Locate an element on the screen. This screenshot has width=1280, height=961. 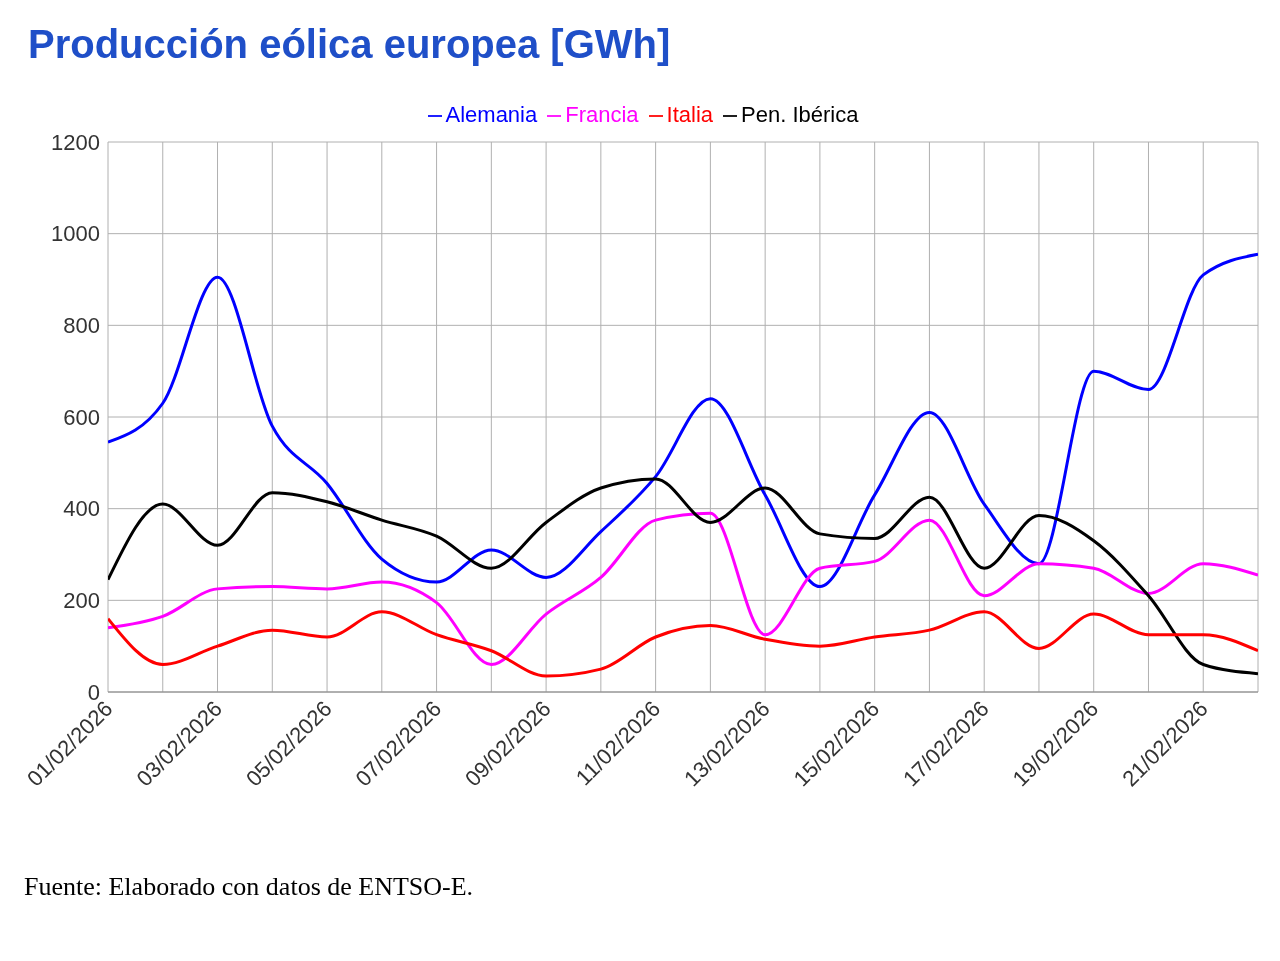
y-tick-label: 800 is located at coordinates (81, 326).